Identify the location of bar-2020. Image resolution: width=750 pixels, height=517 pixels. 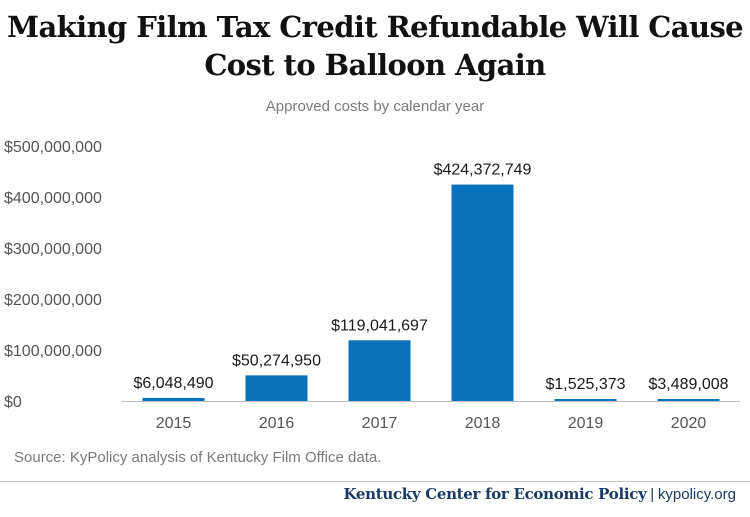
(688, 400).